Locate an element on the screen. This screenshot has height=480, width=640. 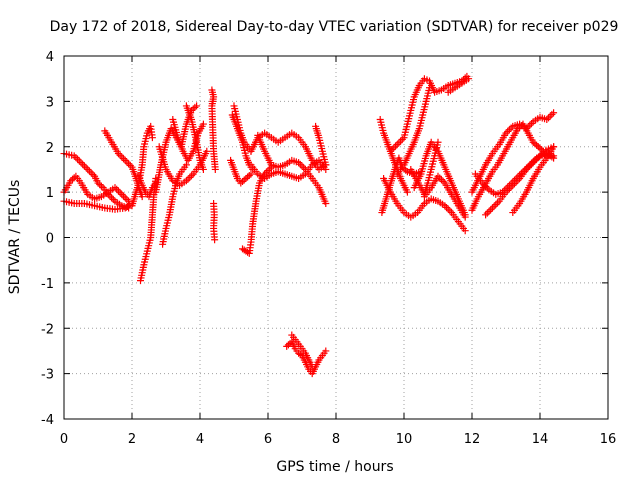
x-tick-label: 4 is located at coordinates (200, 439).